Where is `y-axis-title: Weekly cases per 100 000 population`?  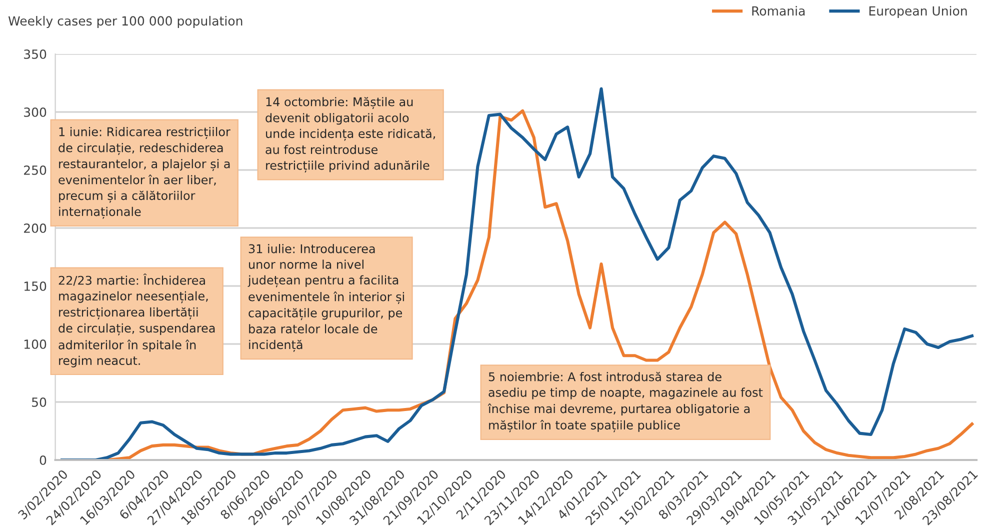
y-axis-title: Weekly cases per 100 000 population is located at coordinates (125, 22).